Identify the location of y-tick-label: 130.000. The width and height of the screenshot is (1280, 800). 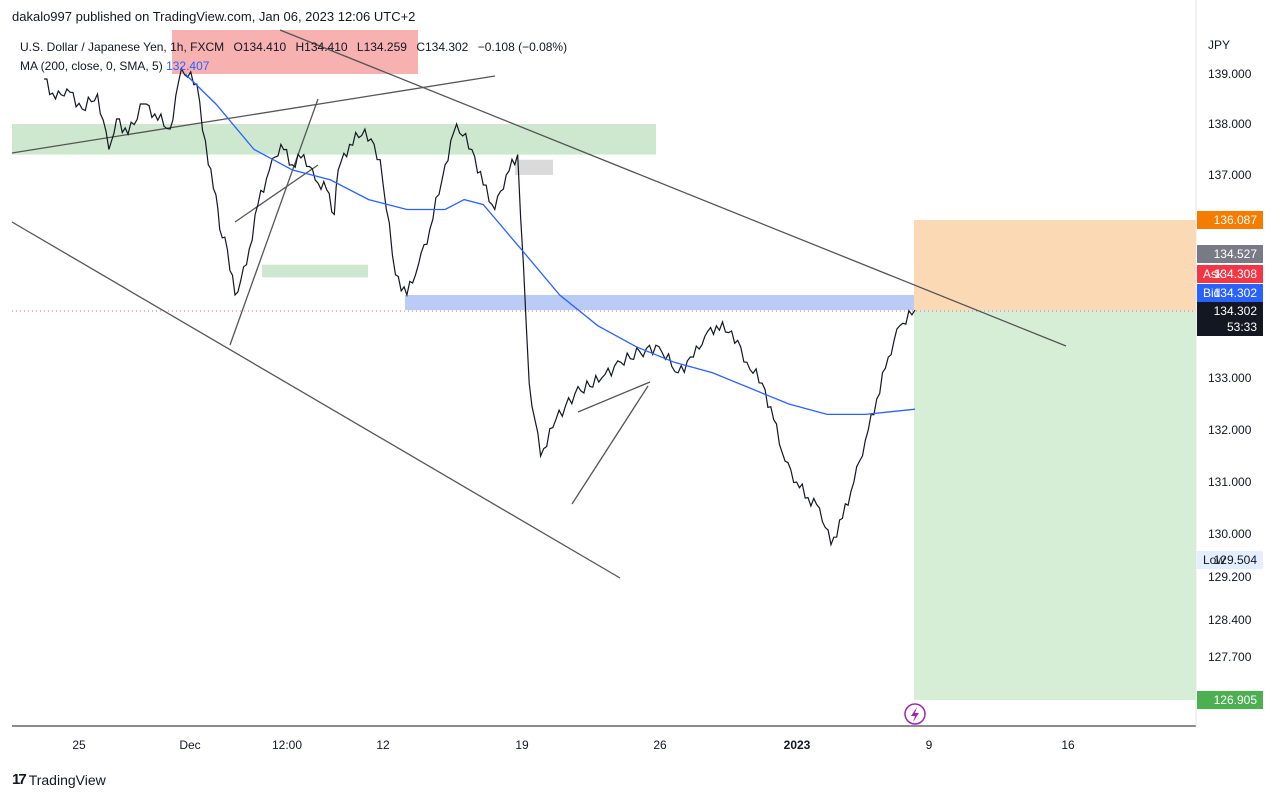
(1230, 534).